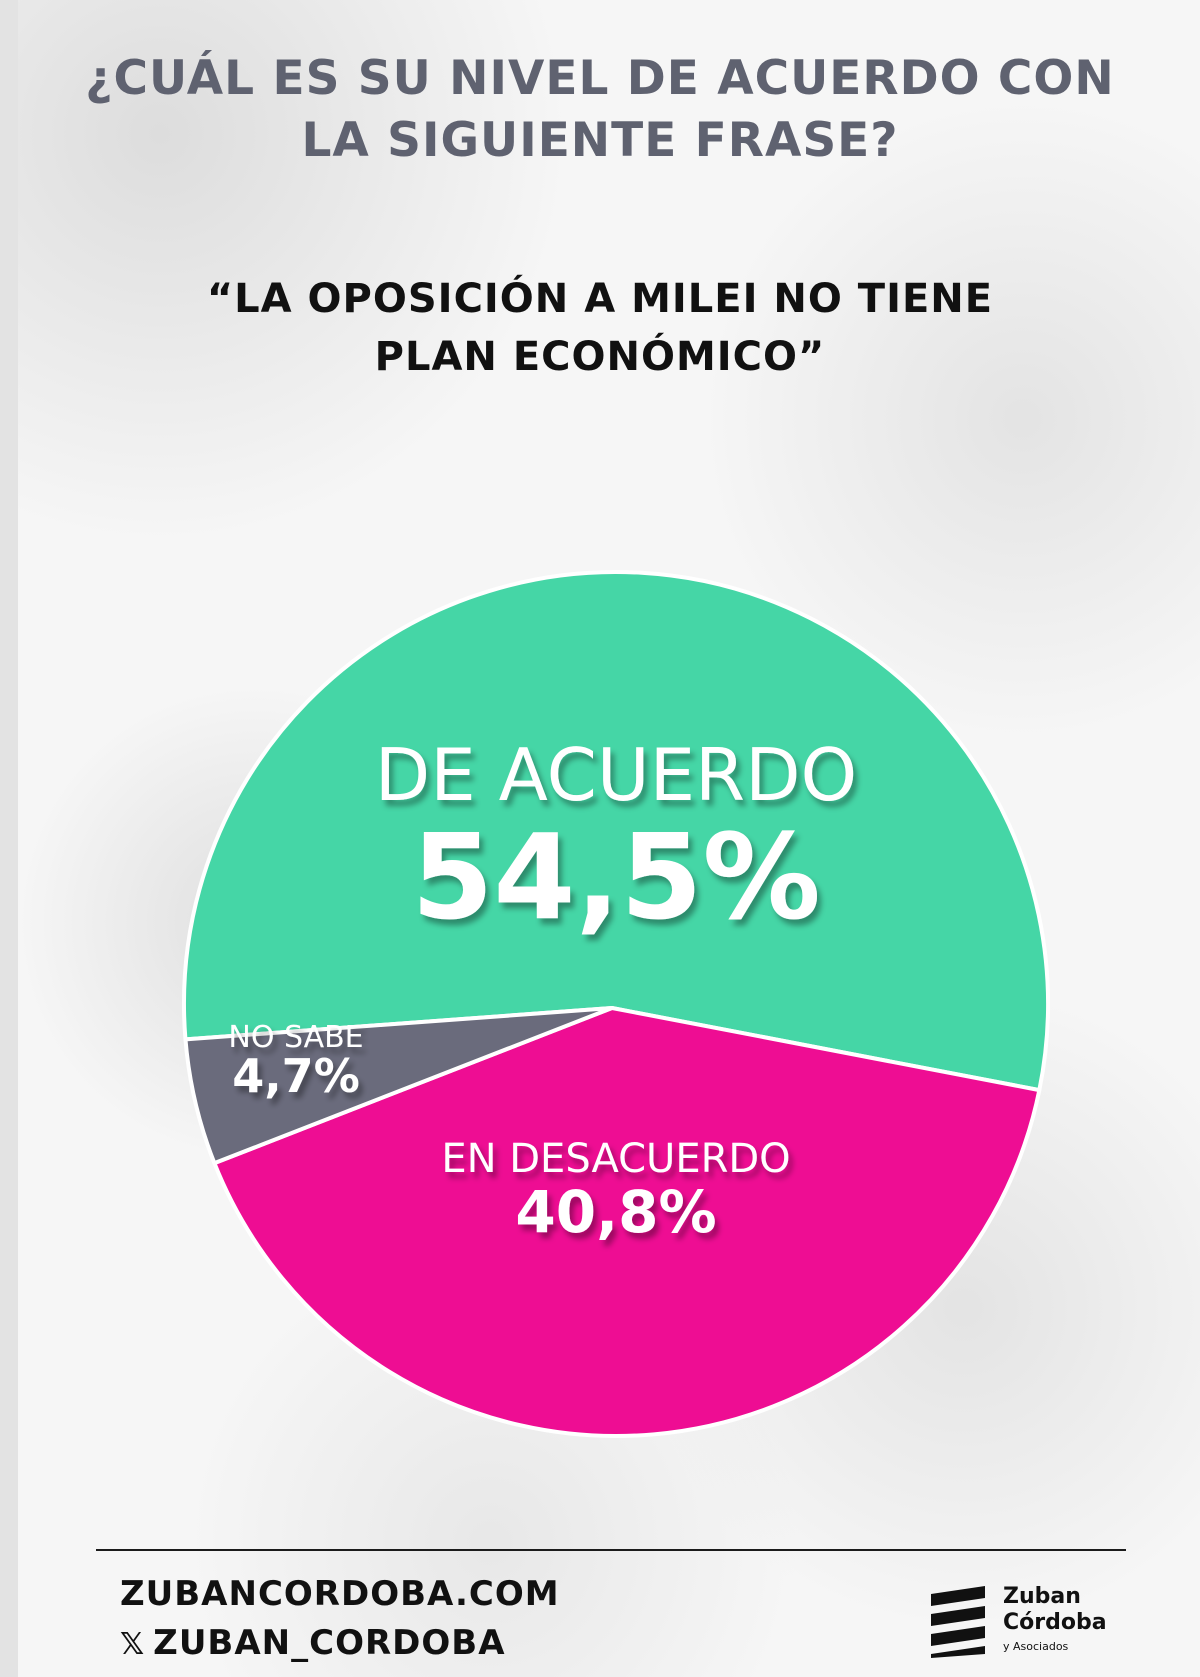 The width and height of the screenshot is (1200, 1677). What do you see at coordinates (600, 78) in the screenshot?
I see `question-line-1: ¿CUÁL ES SU NIVEL DE ACUERDO CON` at bounding box center [600, 78].